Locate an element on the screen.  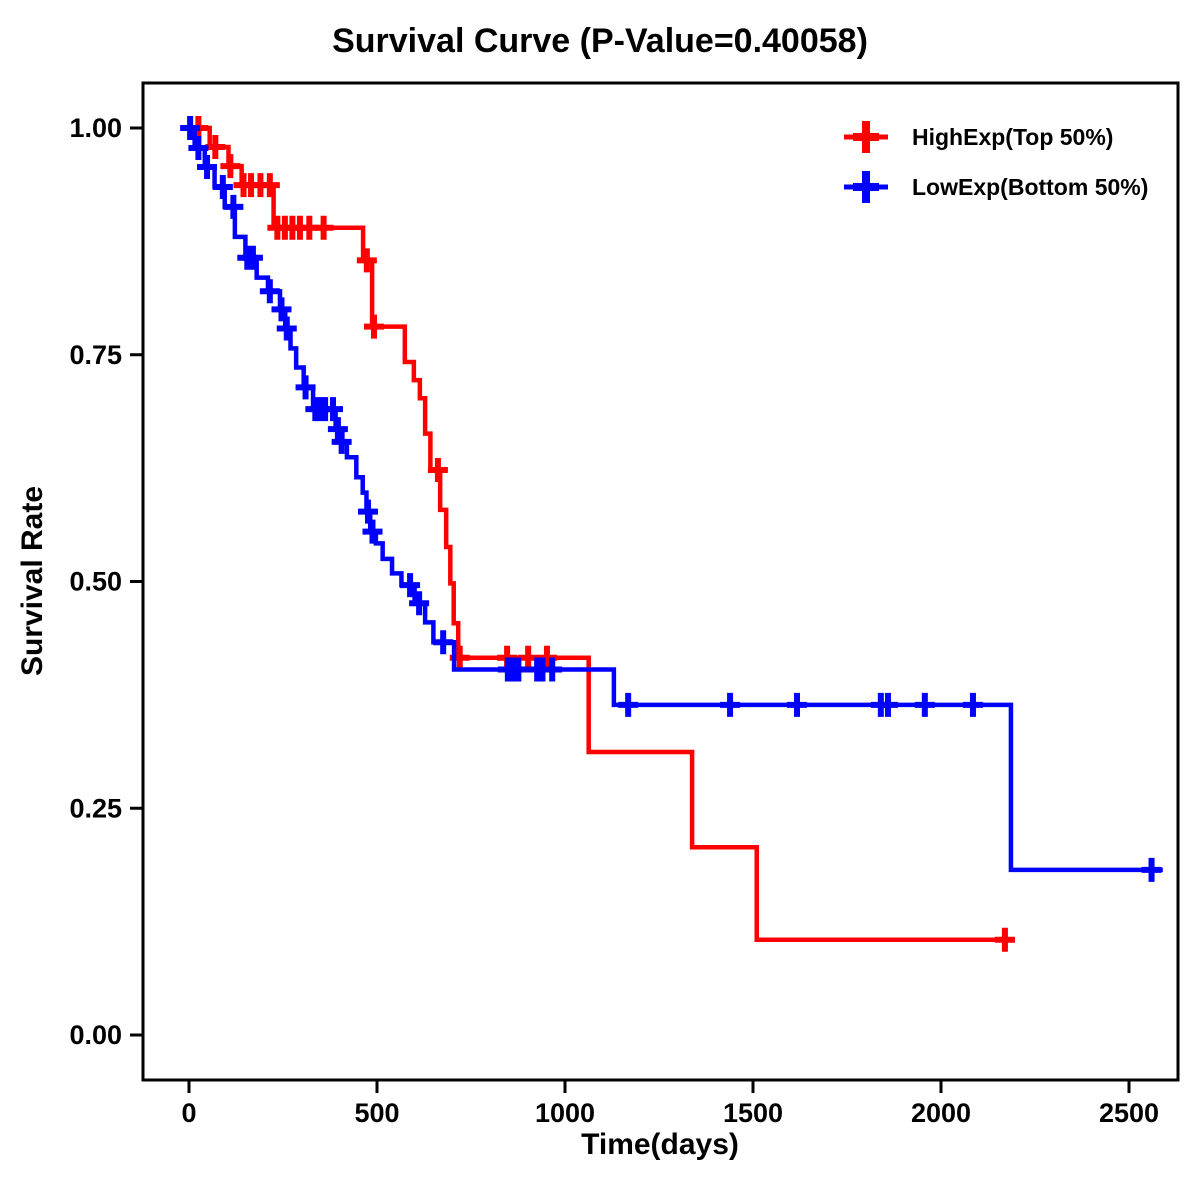
legend-label-highexp: HighExp(Top 50%) is located at coordinates (1013, 136).